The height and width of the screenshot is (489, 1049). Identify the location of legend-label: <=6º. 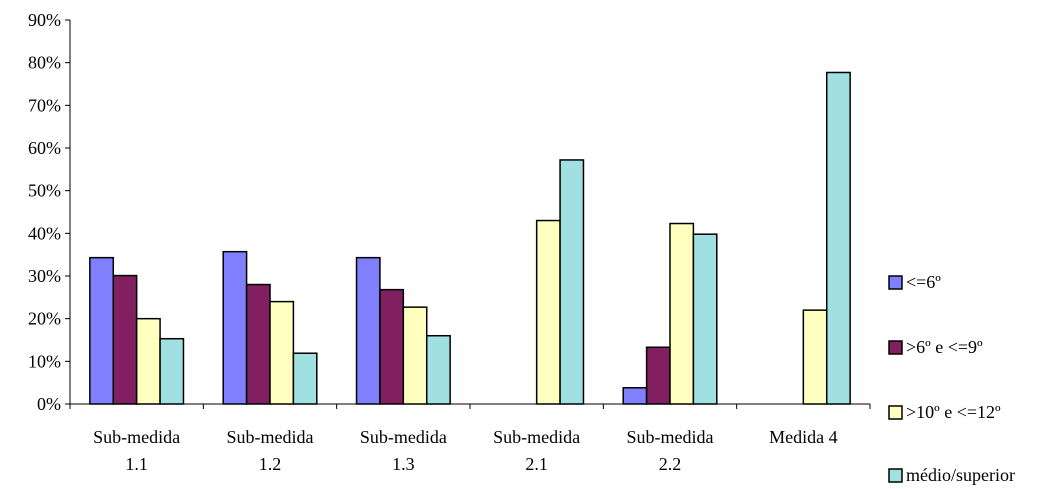
(923, 282).